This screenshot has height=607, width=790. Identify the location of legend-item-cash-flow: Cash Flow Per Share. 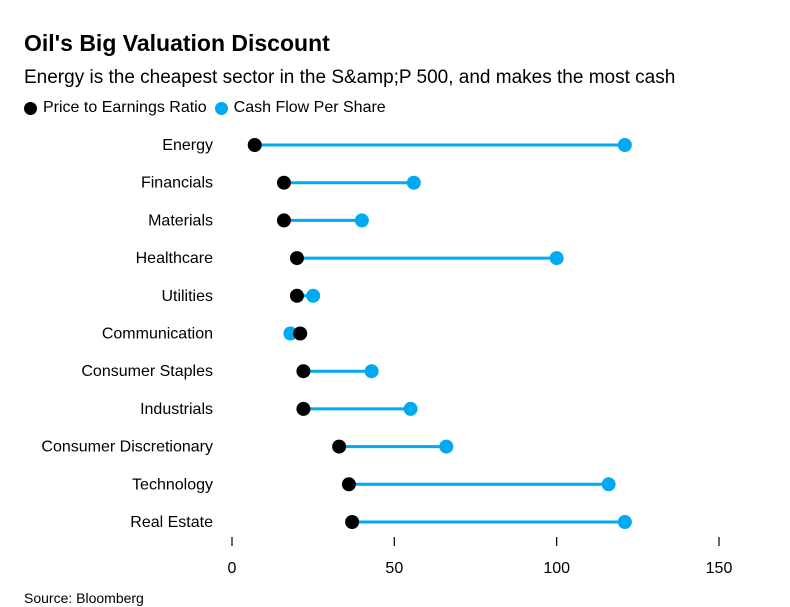
(300, 108).